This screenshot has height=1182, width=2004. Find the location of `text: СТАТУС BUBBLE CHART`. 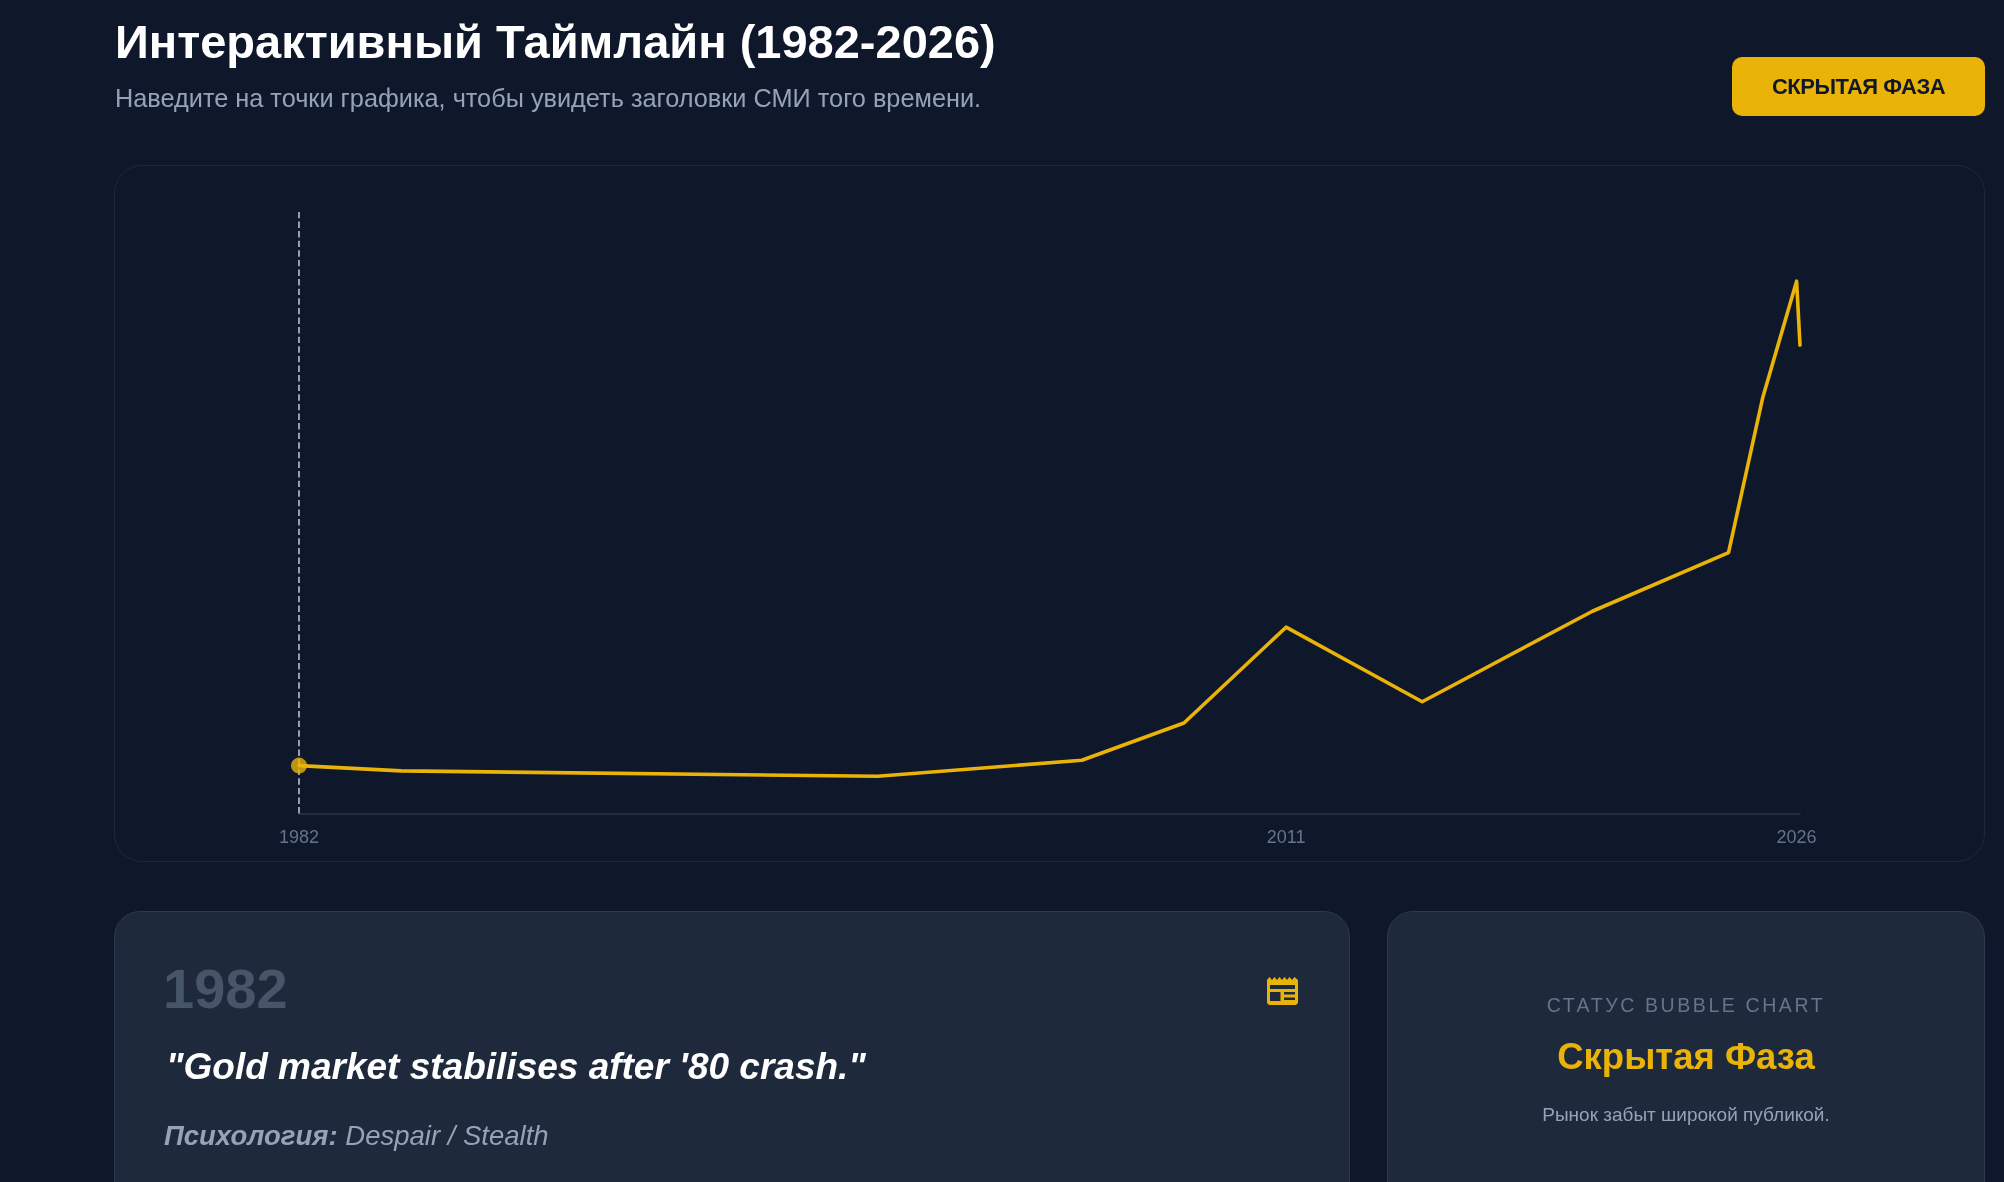

text: СТАТУС BUBBLE CHART is located at coordinates (1686, 1005).